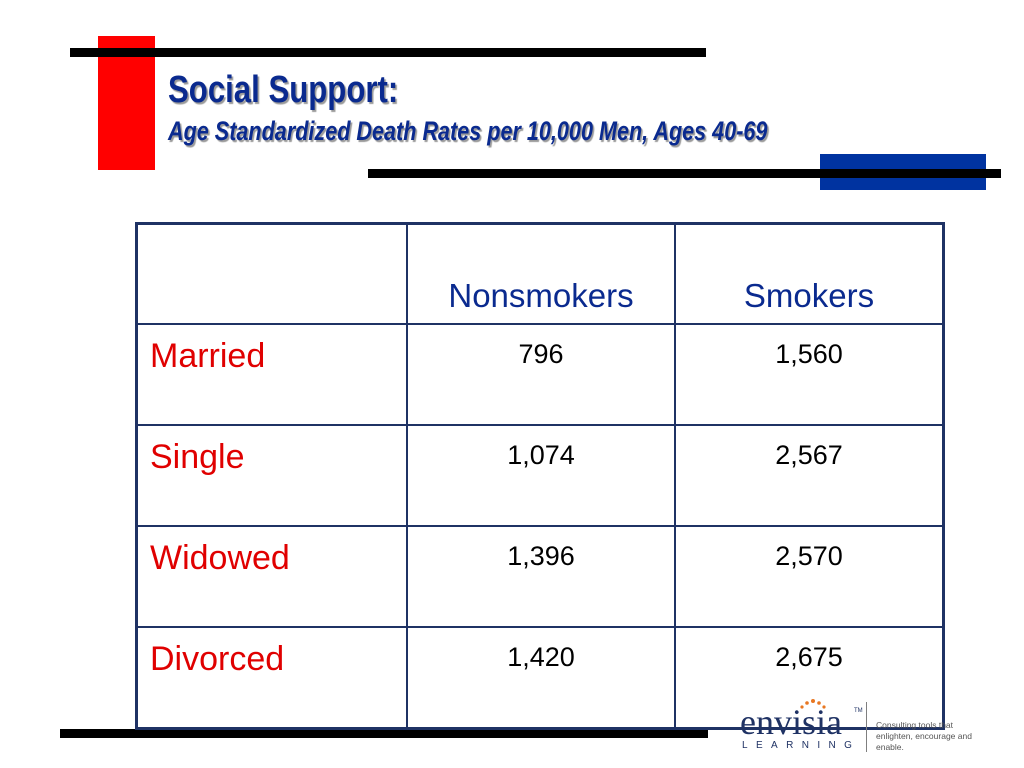 This screenshot has width=1024, height=768. I want to click on table-header-row: Nonsmokers Smokers, so click(540, 273).